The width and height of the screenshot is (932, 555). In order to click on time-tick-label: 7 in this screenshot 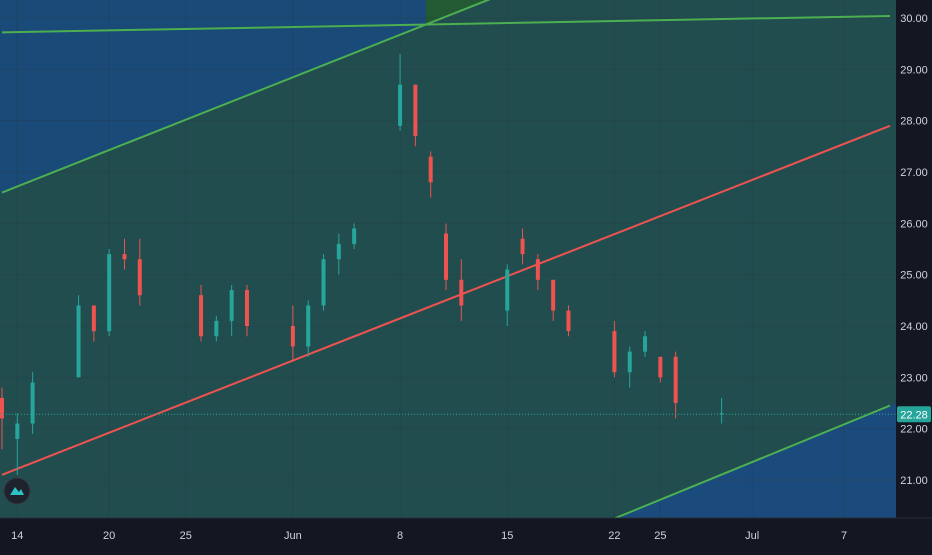, I will do `click(844, 536)`.